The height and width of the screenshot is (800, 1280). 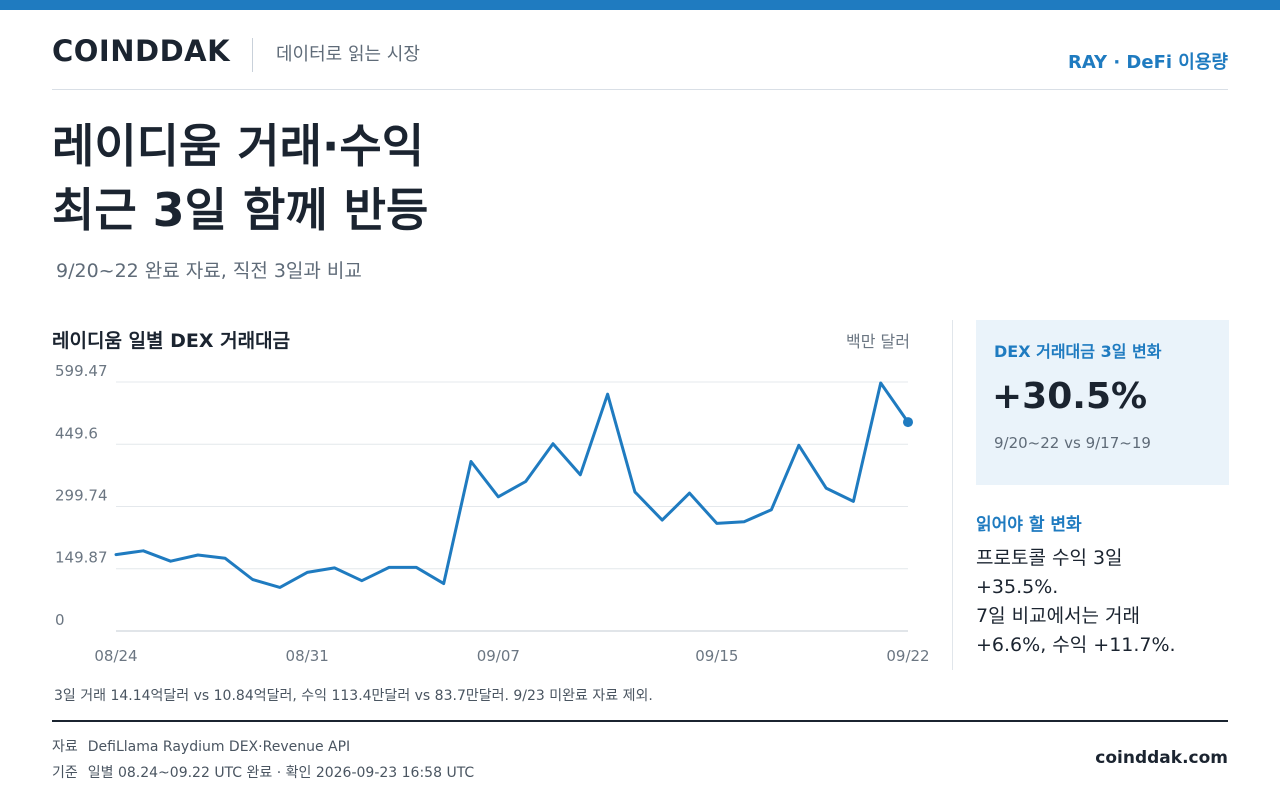 What do you see at coordinates (1029, 525) in the screenshot?
I see `change-label: 읽어야 할 변화` at bounding box center [1029, 525].